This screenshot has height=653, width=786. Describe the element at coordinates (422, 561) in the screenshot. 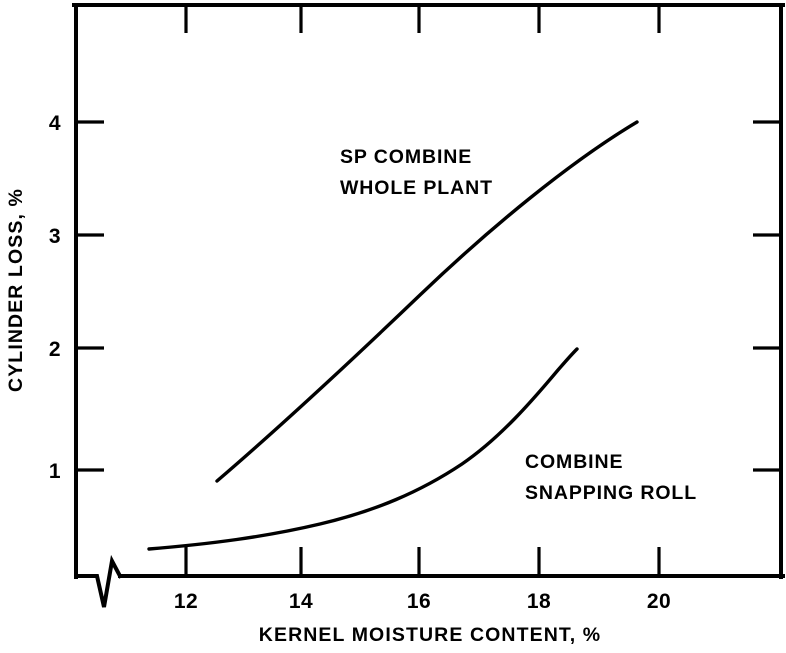

I see `x-axis-ticks-bottom` at that location.